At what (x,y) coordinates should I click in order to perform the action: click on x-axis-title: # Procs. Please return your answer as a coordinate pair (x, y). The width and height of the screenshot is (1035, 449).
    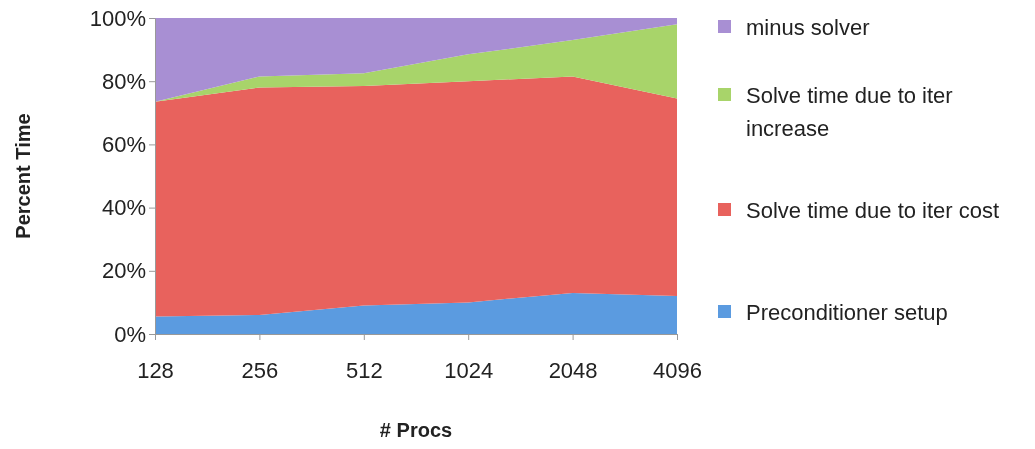
    Looking at the image, I should click on (416, 430).